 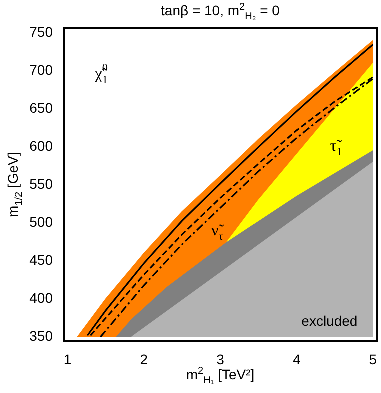 I want to click on x-tick-label: 3, so click(x=220, y=359).